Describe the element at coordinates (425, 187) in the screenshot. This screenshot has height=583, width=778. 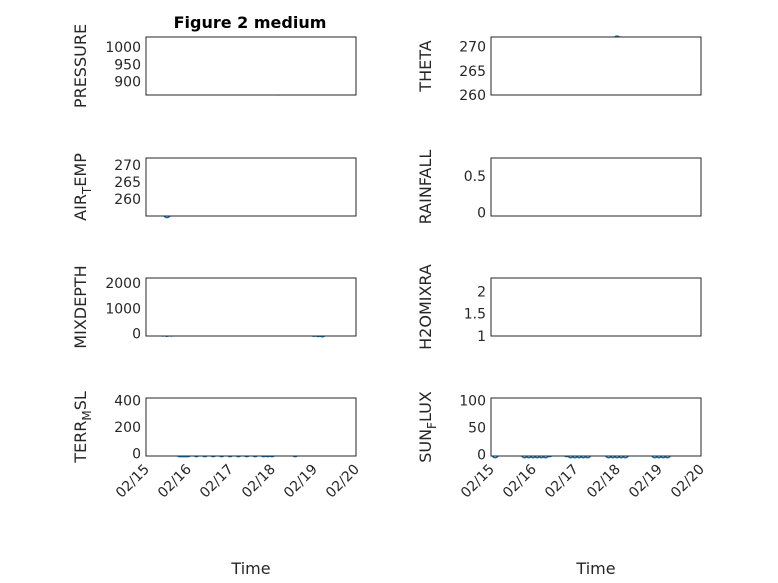
I see `y-axis-label: RAINFALL` at that location.